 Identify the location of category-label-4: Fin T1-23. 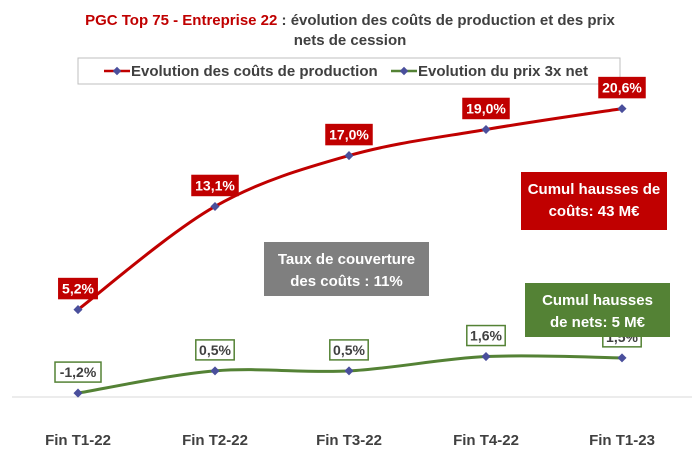
(622, 440).